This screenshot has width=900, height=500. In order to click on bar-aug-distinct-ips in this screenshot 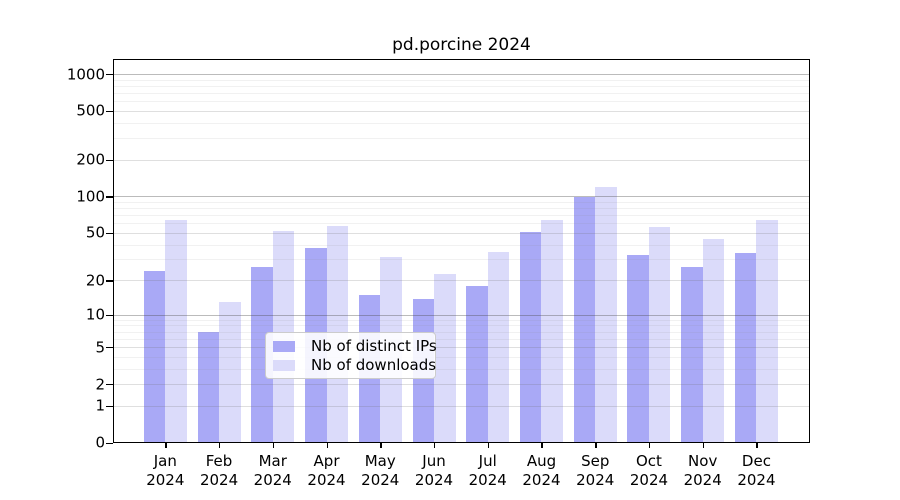, I will do `click(530, 337)`.